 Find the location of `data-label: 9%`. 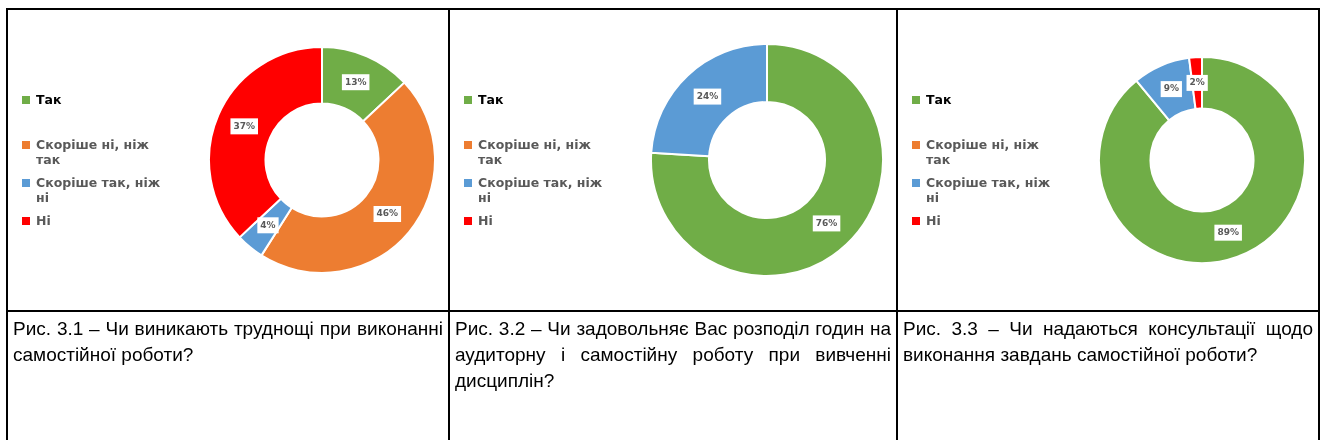

data-label: 9% is located at coordinates (1171, 88).